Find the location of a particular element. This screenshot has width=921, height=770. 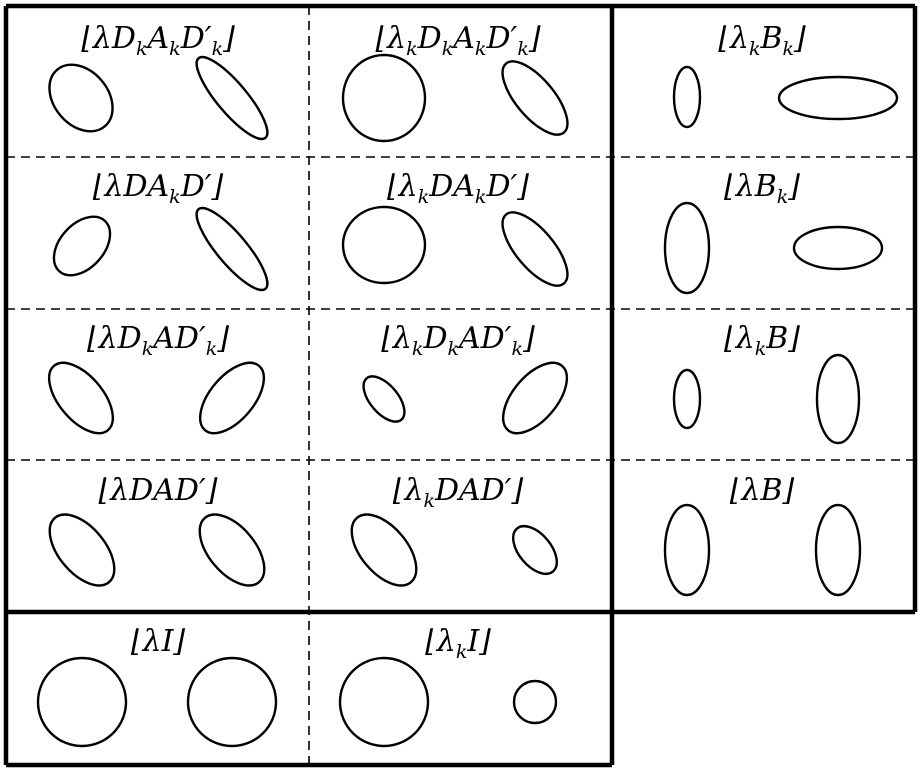

label-segment: B is located at coordinates (770, 38).